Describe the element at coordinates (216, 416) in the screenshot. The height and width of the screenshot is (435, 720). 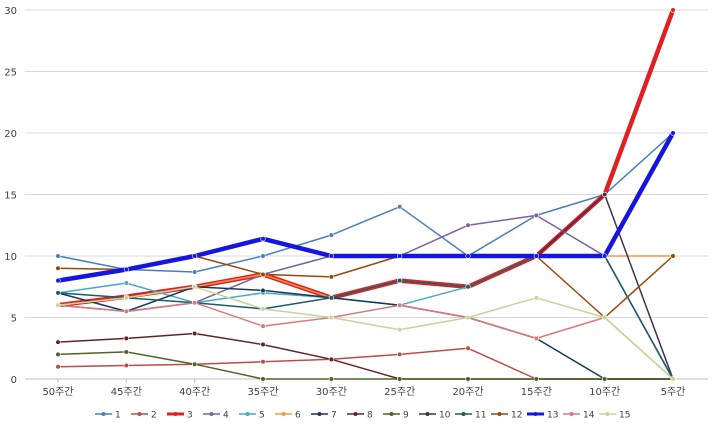
I see `legend-item-4: 4` at that location.